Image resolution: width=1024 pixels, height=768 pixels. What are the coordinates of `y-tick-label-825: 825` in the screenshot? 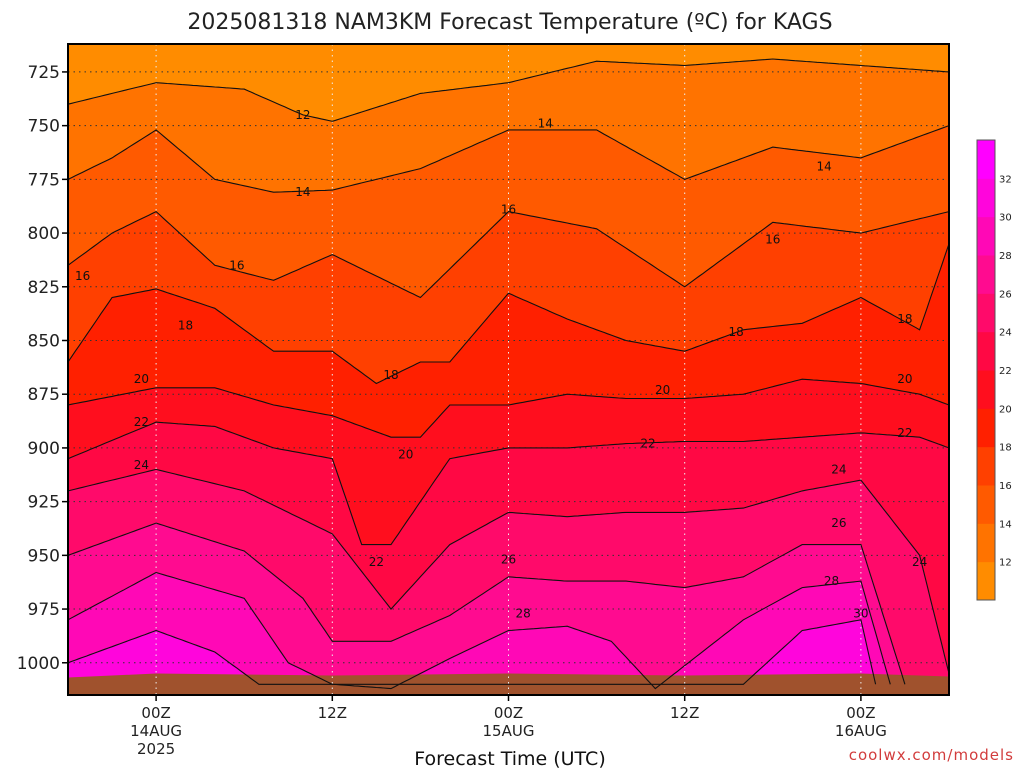 It's located at (44, 288).